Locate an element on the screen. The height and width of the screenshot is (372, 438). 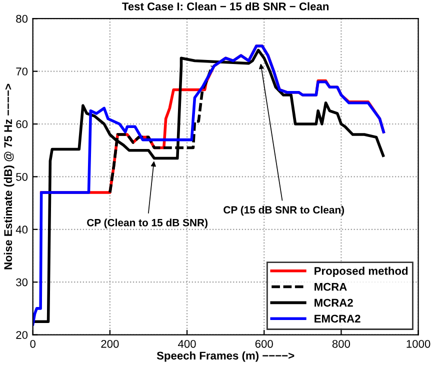
y-tick-label: 40 is located at coordinates (22, 230).